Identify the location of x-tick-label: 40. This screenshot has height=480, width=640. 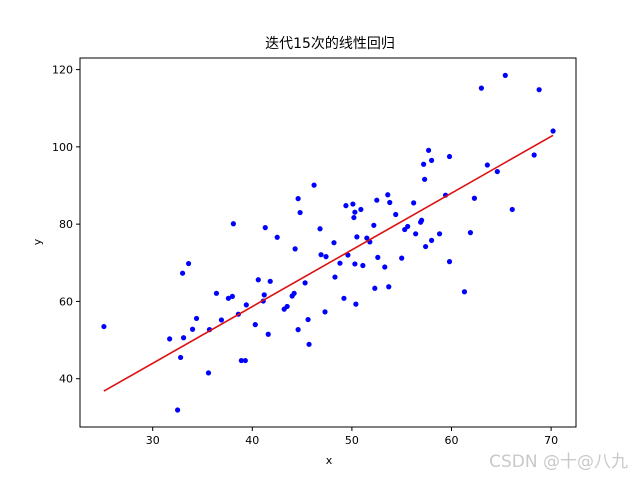
(252, 440).